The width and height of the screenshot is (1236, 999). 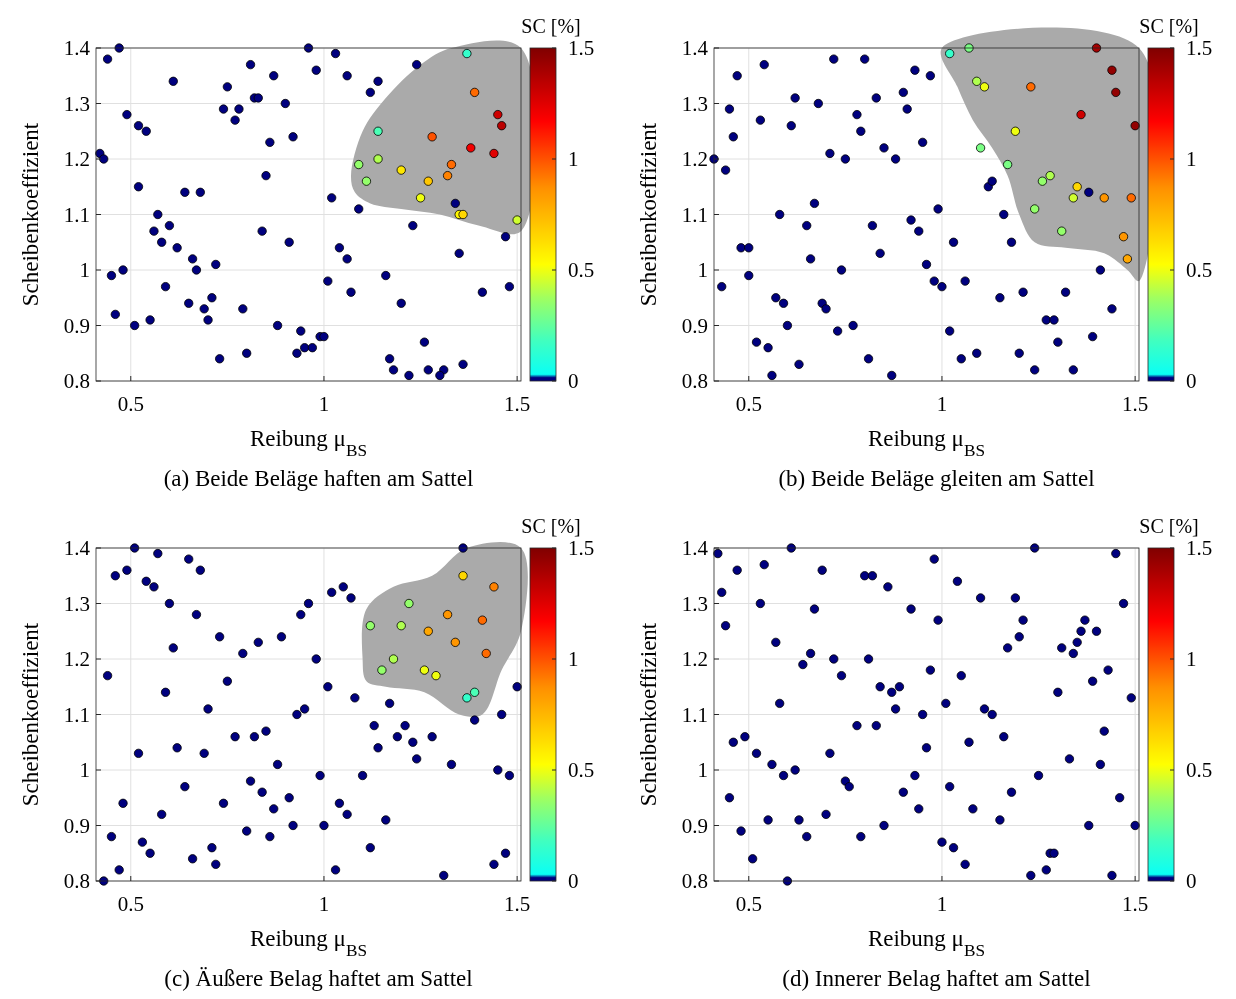 What do you see at coordinates (318, 478) in the screenshot?
I see `text: (a) Beide Beläge haften am Sattel` at bounding box center [318, 478].